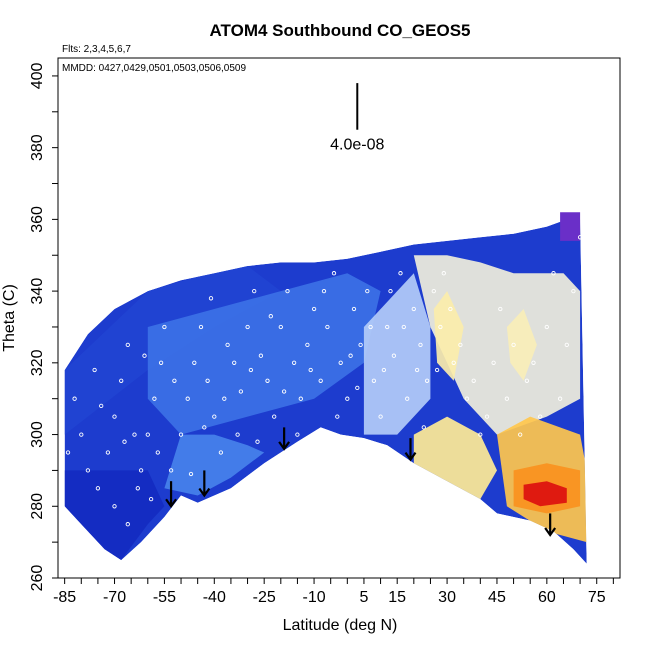 The height and width of the screenshot is (650, 650). Describe the element at coordinates (37, 362) in the screenshot. I see `y-tick-label: 320` at that location.